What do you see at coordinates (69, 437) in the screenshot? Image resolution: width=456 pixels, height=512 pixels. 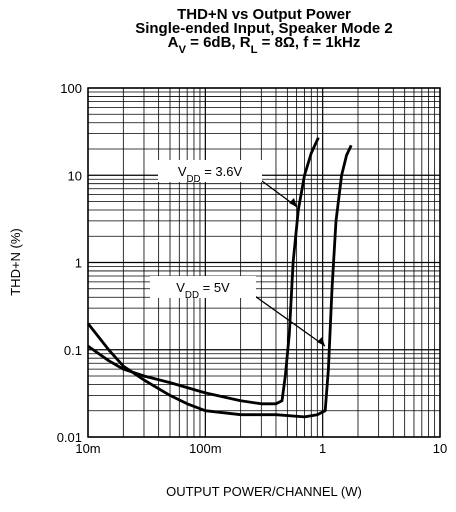 I see `y-tick-label: 0.01` at bounding box center [69, 437].